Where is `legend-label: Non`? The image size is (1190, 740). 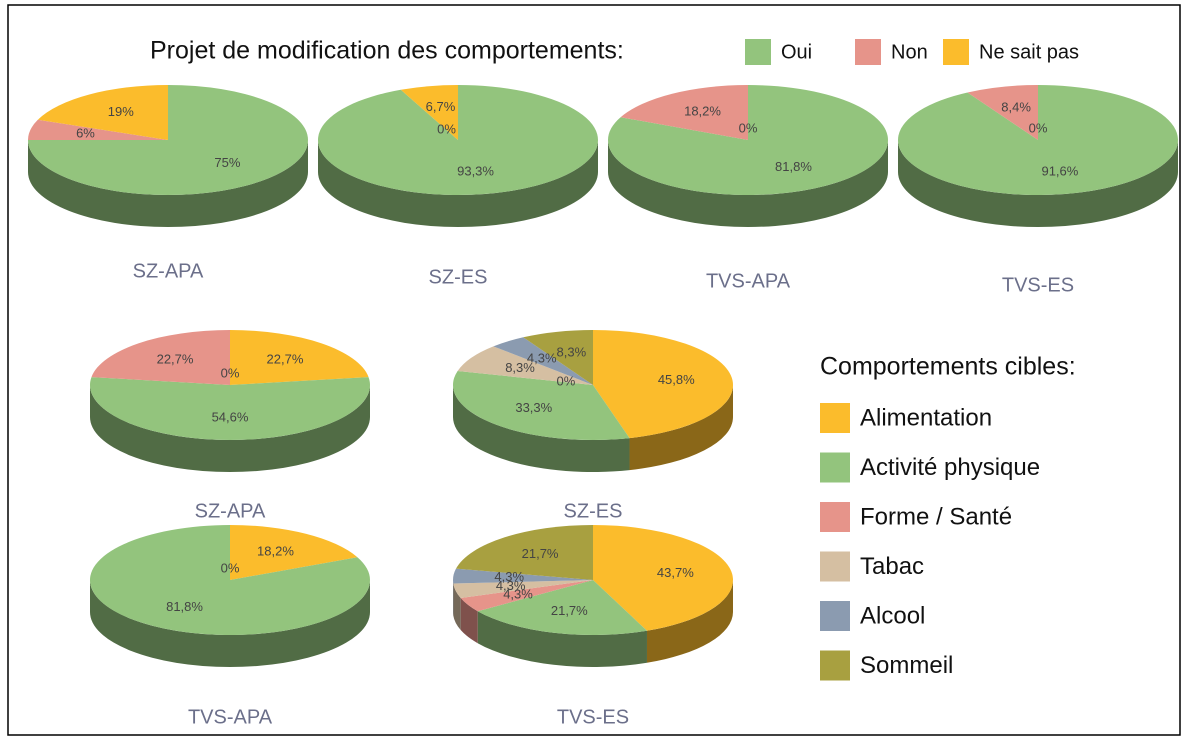
legend-label: Non is located at coordinates (909, 52).